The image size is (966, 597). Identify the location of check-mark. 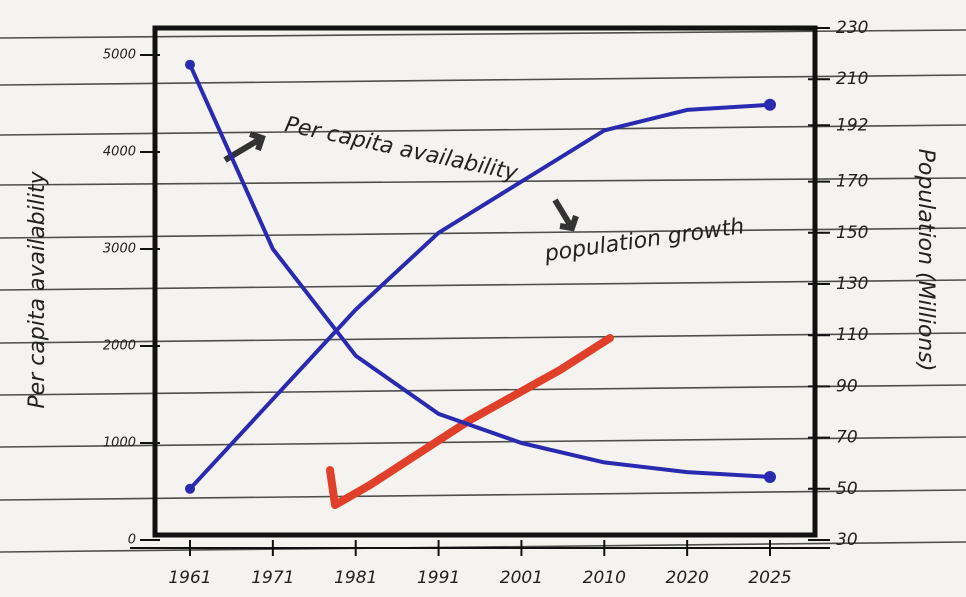
(470, 421).